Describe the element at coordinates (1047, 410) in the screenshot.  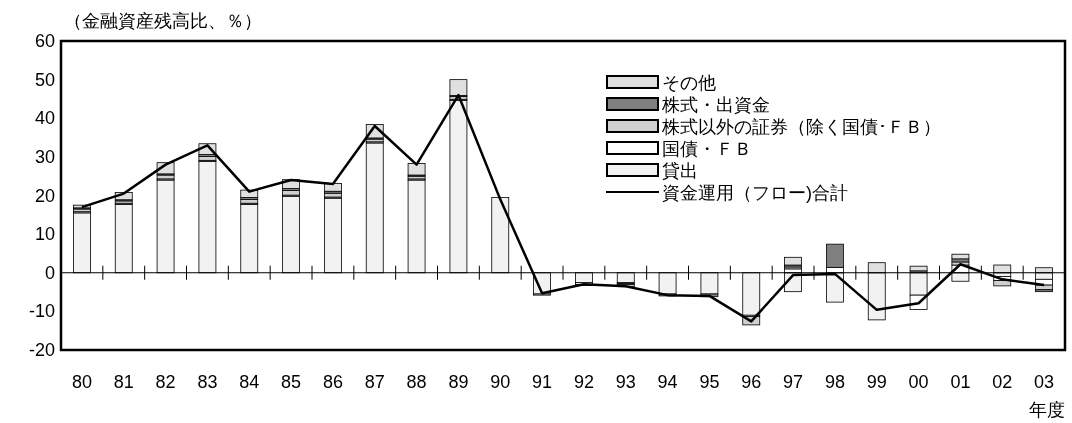
I see `x-axis-title: 年度` at that location.